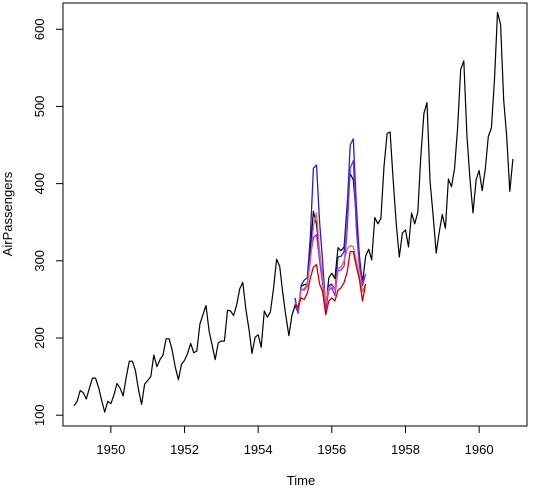 The width and height of the screenshot is (540, 489). I want to click on y-axis: 100 200 300 400 500 600, so click(48, 222).